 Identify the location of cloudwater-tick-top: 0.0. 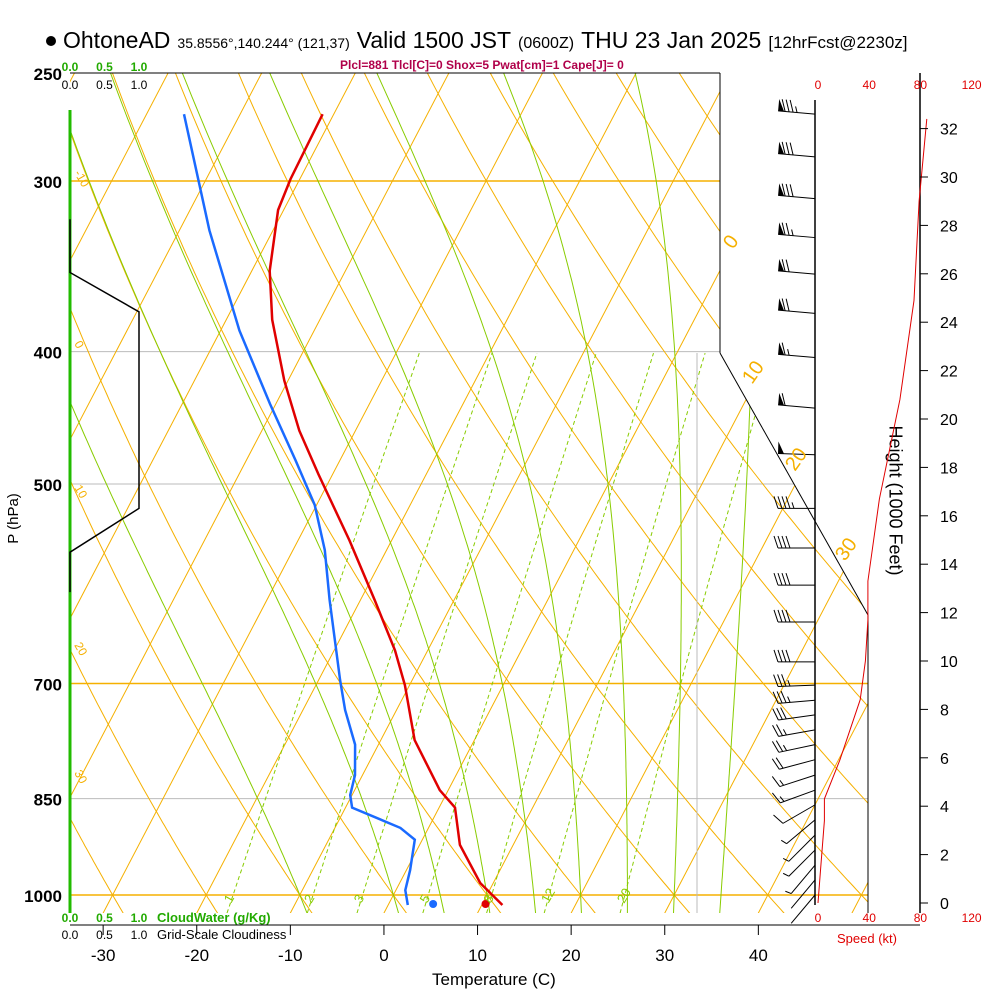
(70, 67).